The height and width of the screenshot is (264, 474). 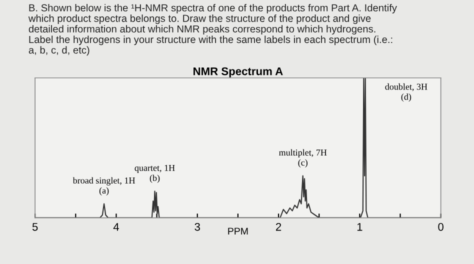 I want to click on chart-title: NMR Spectrum A, so click(x=238, y=72).